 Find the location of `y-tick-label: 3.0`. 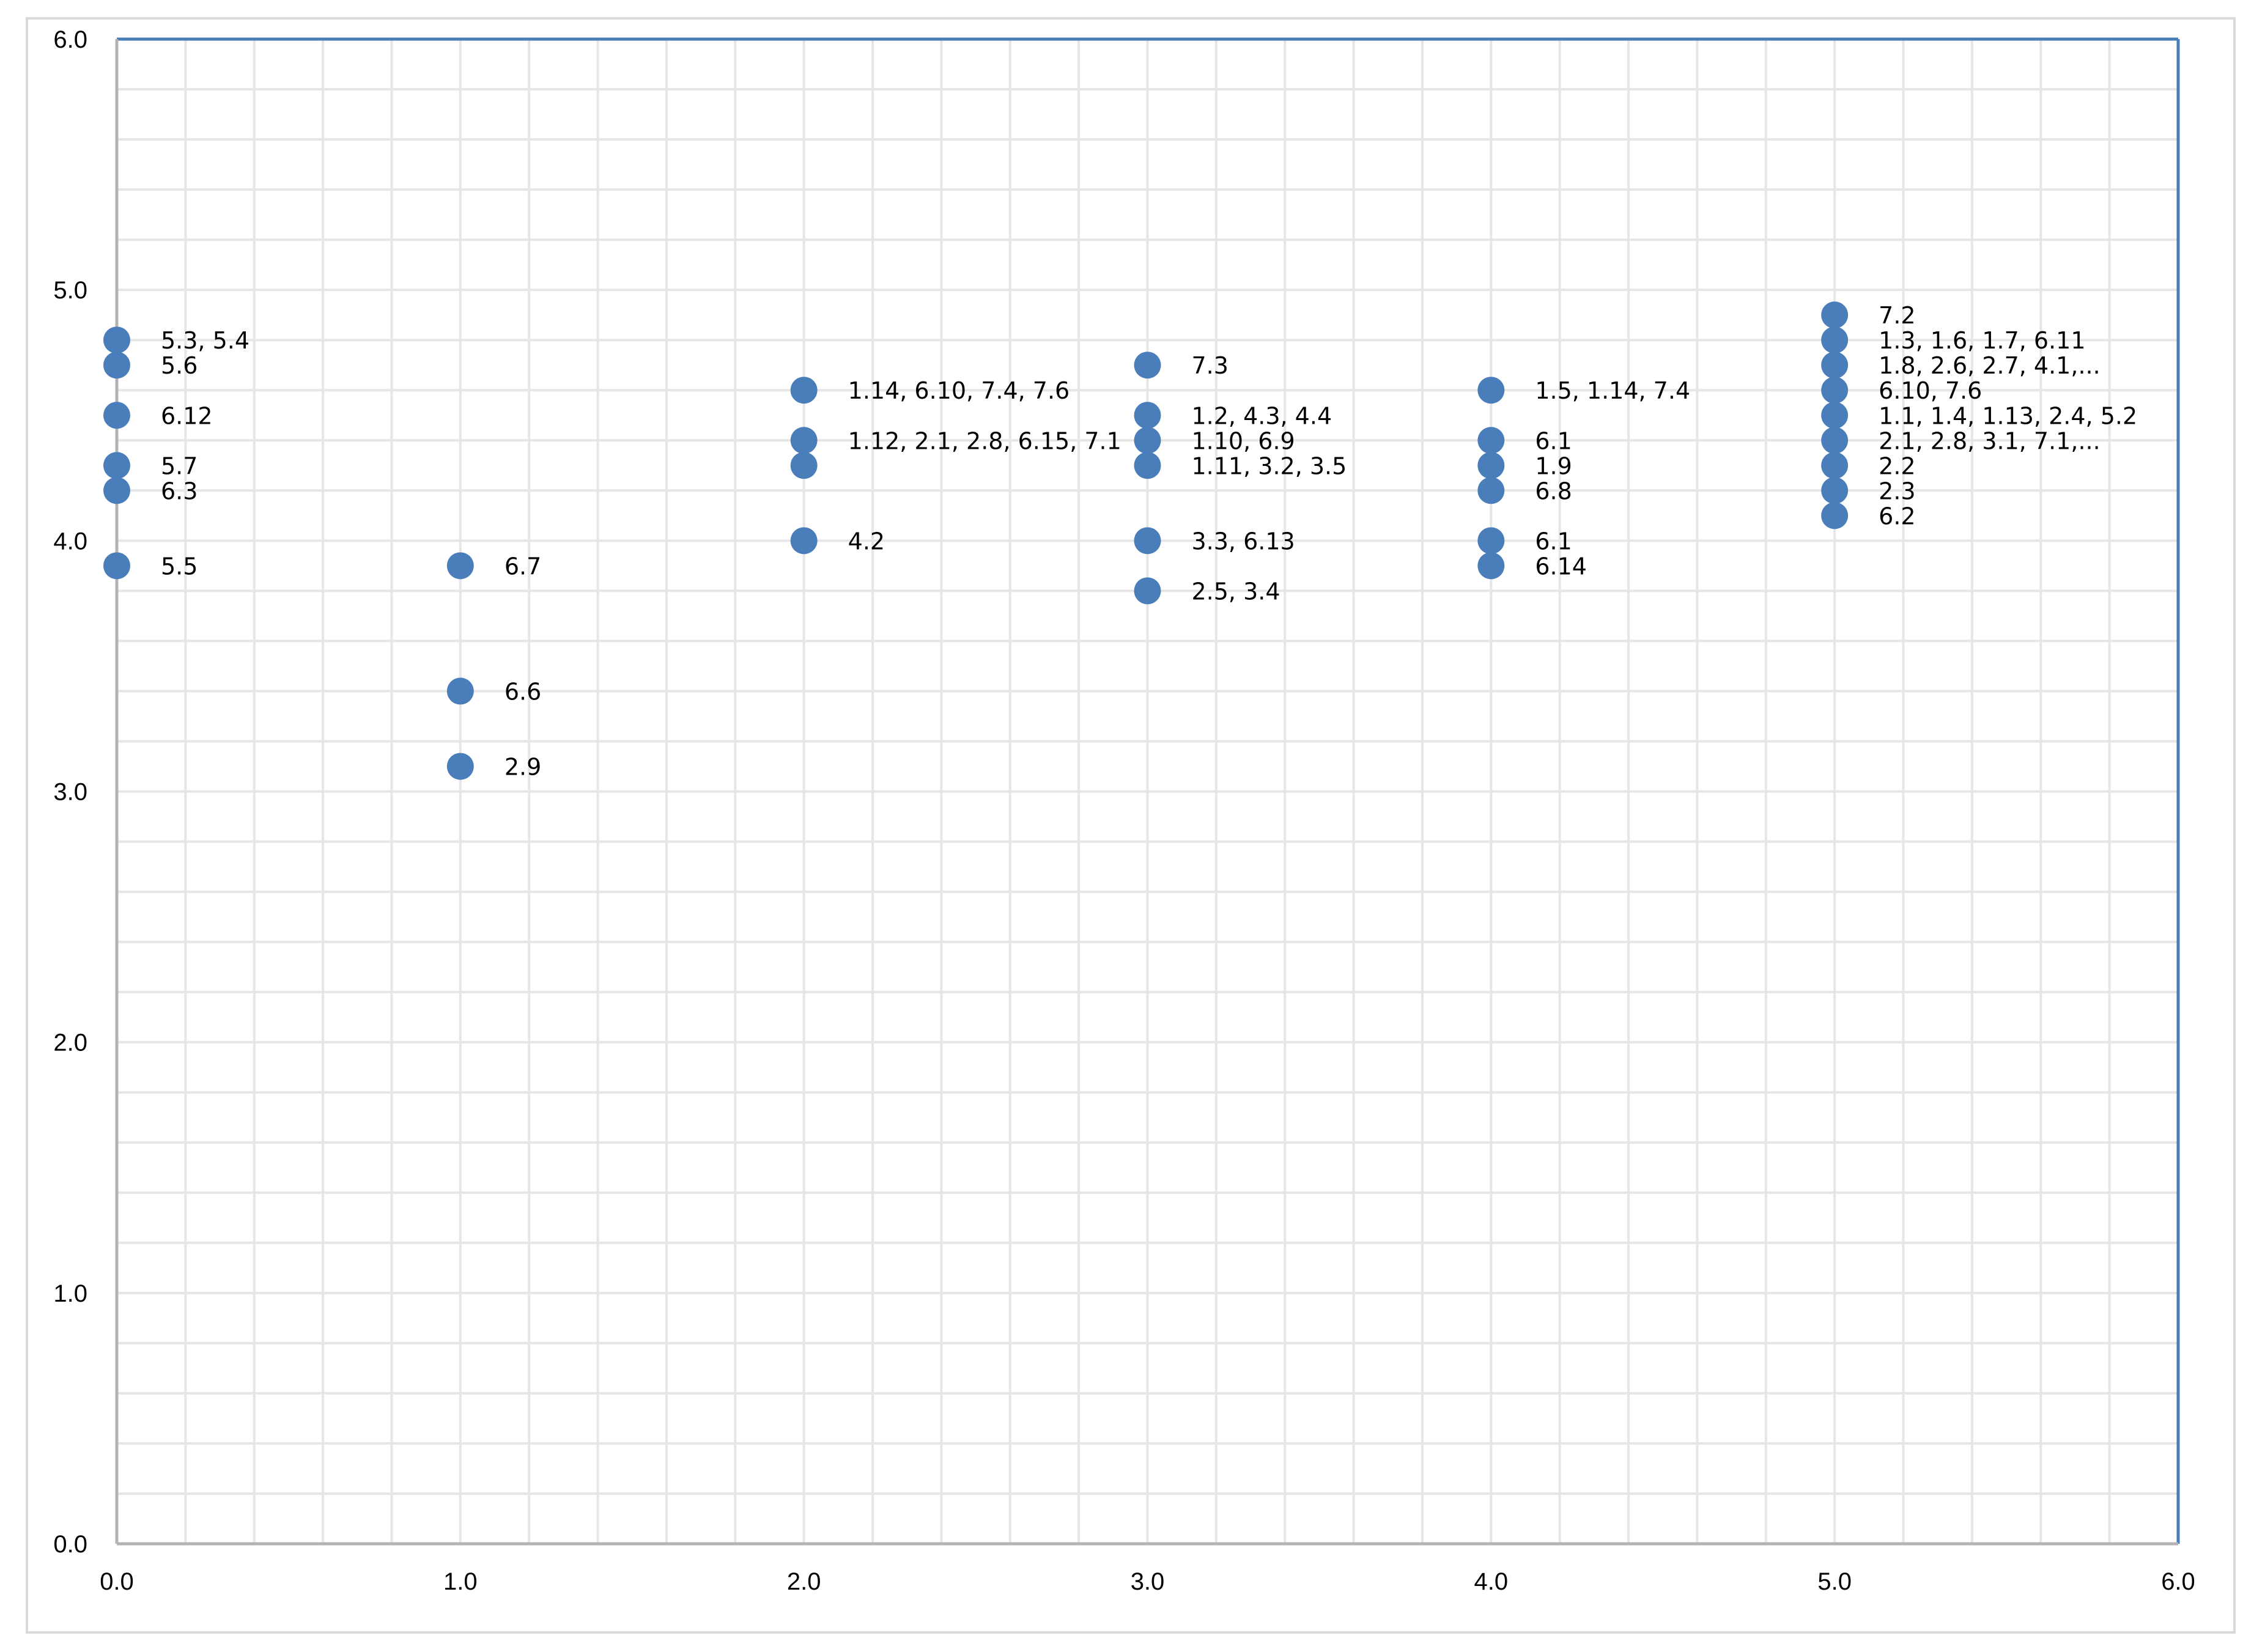

y-tick-label: 3.0 is located at coordinates (70, 792).